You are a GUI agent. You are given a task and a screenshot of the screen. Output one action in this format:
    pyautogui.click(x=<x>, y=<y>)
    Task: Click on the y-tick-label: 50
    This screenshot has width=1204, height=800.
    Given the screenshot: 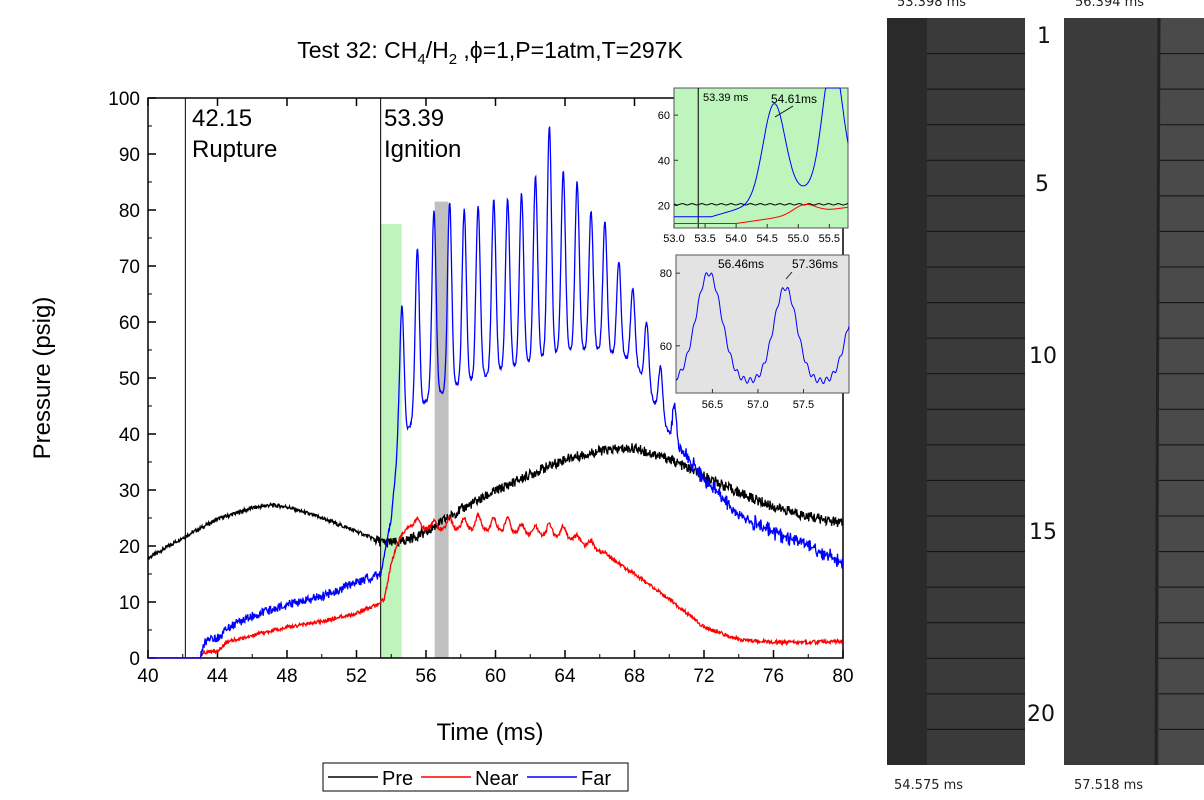 What is the action you would take?
    pyautogui.click(x=129, y=379)
    